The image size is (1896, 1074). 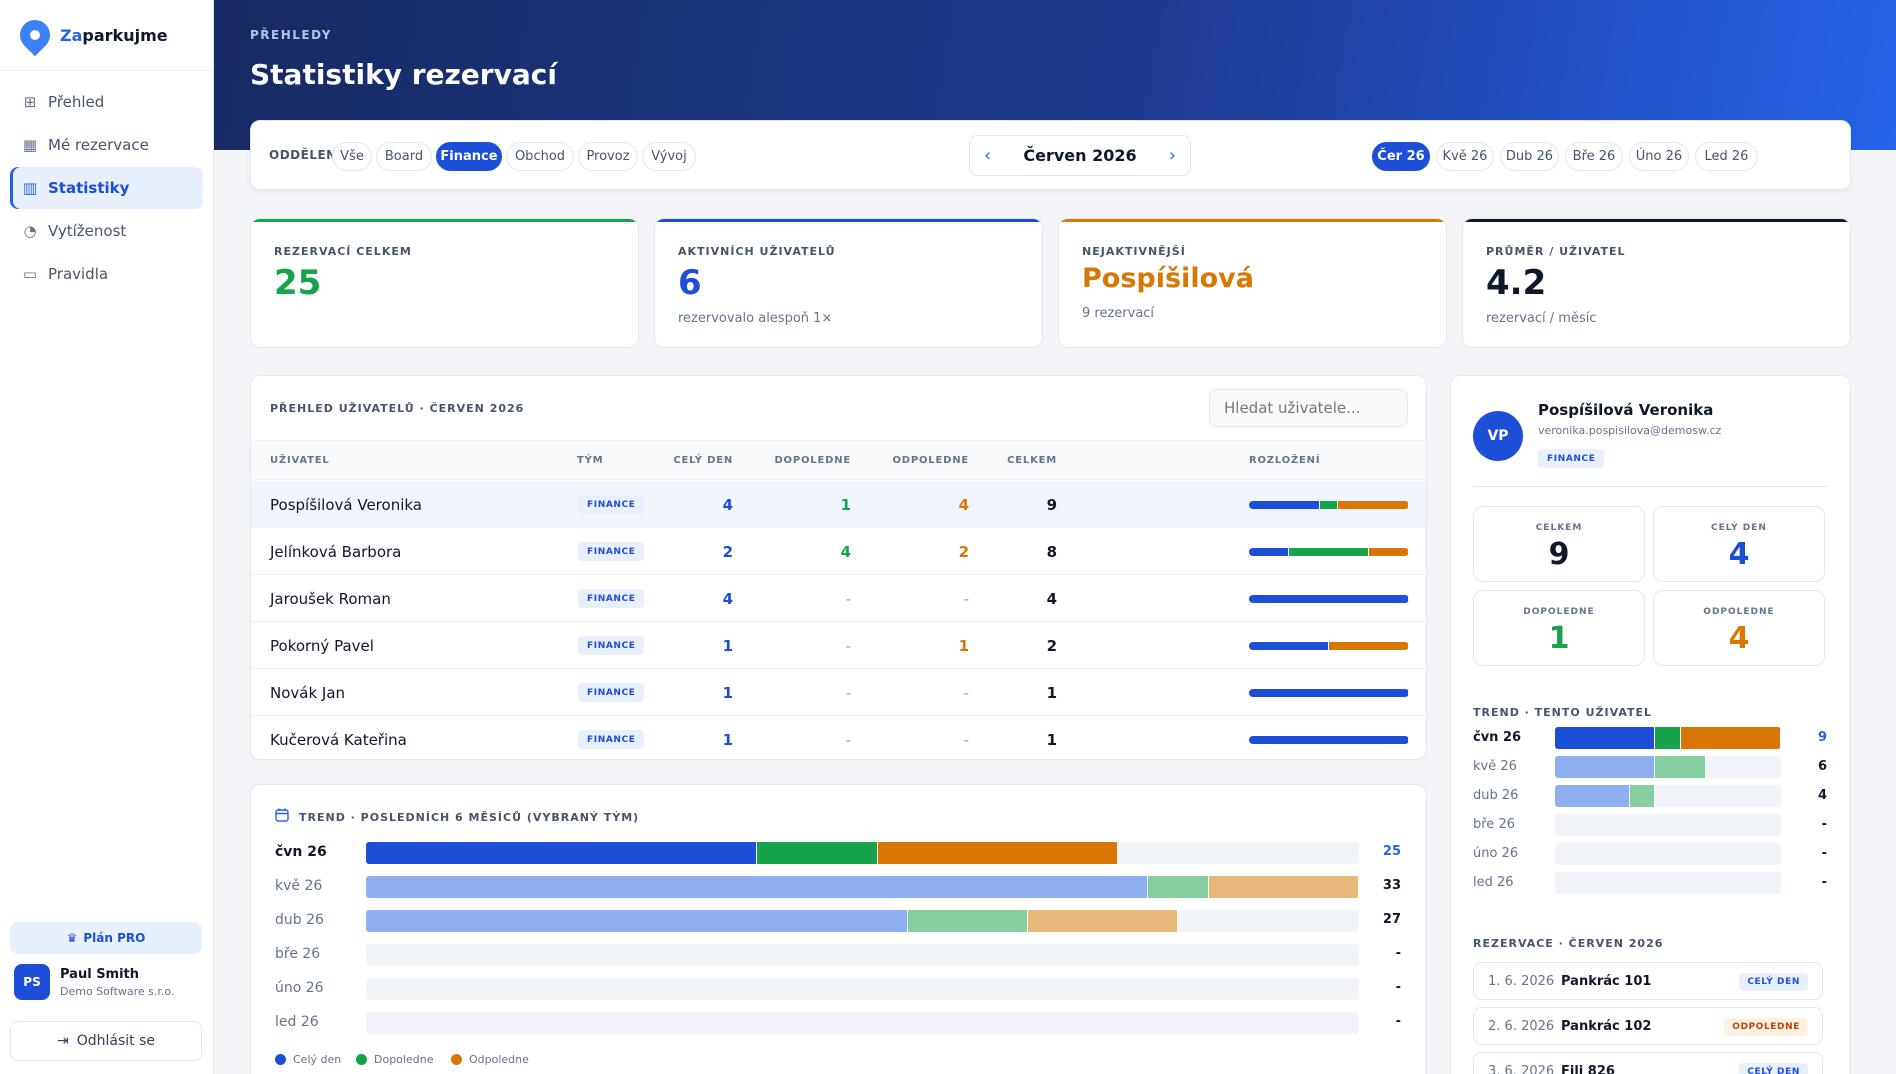 I want to click on detail-name: Pospíšilová Veronika, so click(x=1626, y=410).